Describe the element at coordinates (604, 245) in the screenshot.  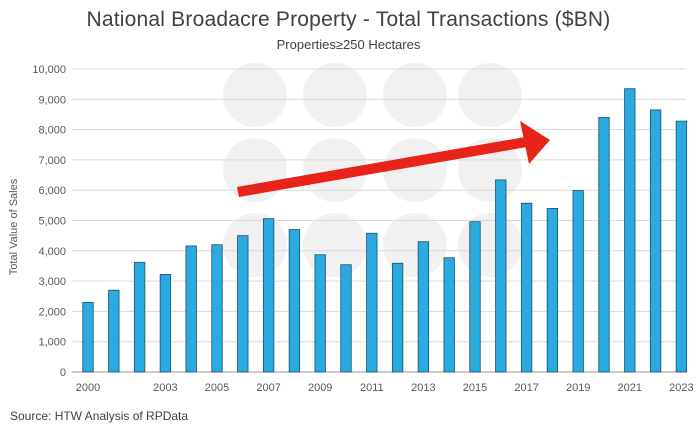
I see `bar-2020` at that location.